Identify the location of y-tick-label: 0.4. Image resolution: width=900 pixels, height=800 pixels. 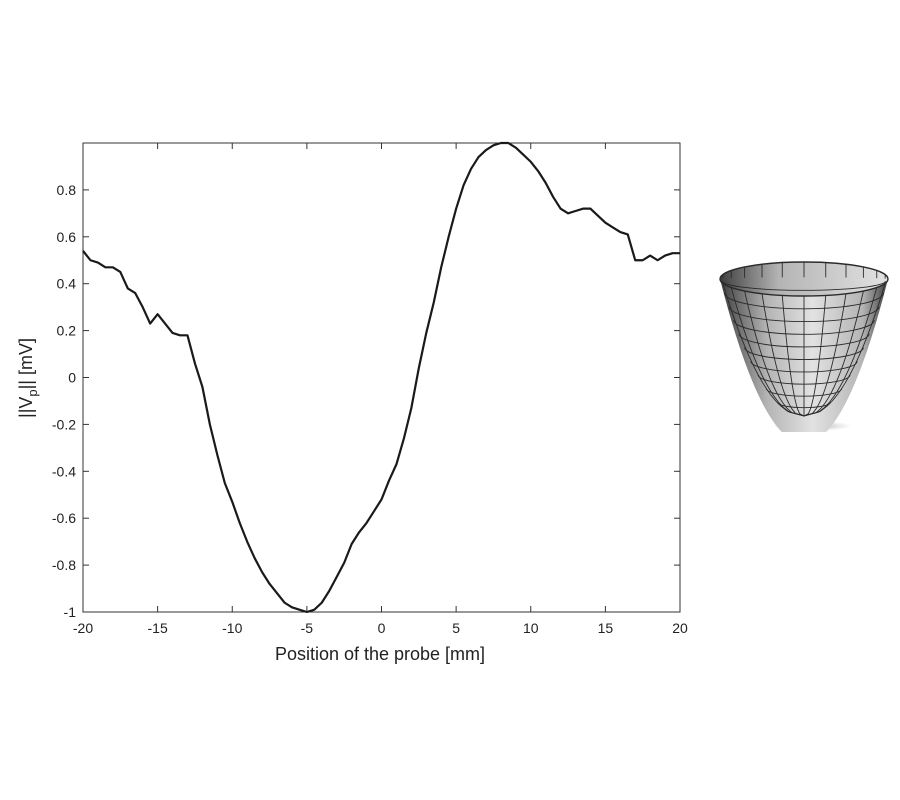
(67, 284).